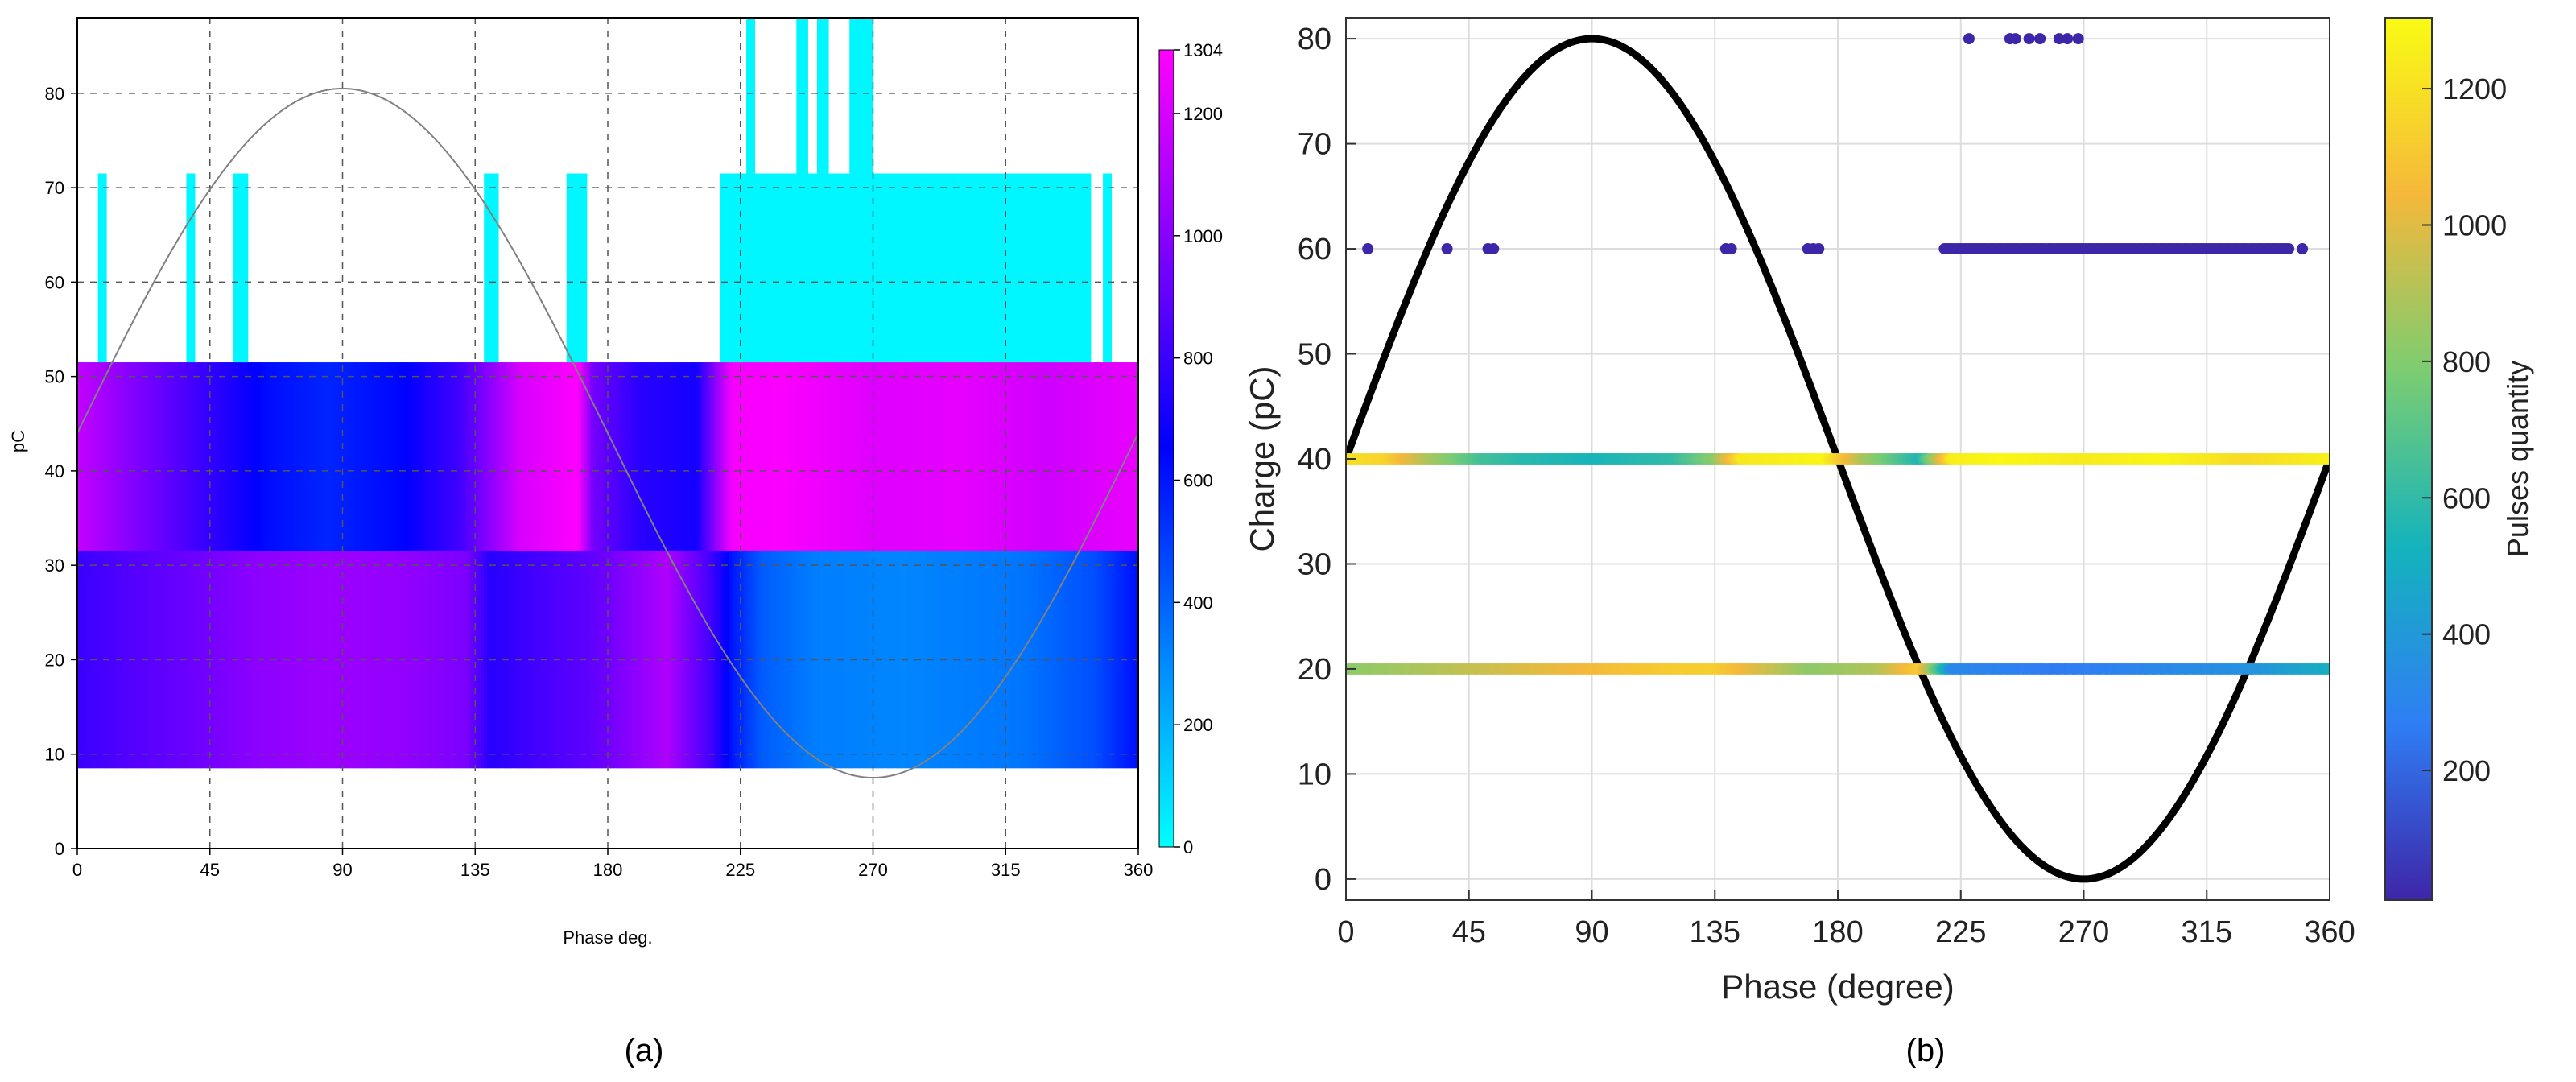 Image resolution: width=2576 pixels, height=1082 pixels. What do you see at coordinates (1327, 460) in the screenshot?
I see `y-ticks-b: 0 10 20 30 40 50 60 70 80` at bounding box center [1327, 460].